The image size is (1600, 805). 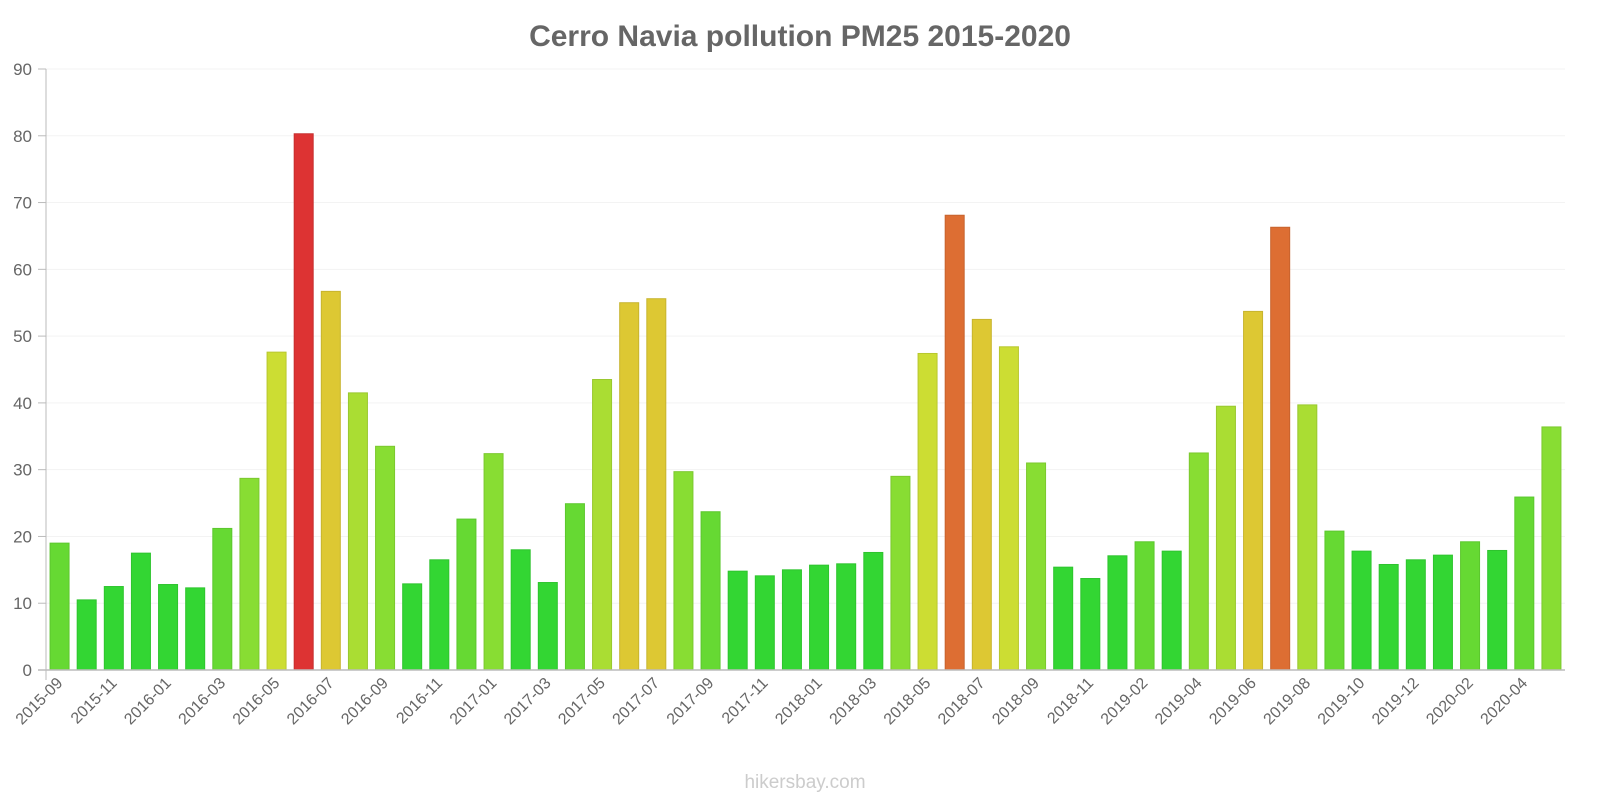 I want to click on x-tick-label: 2019-08, so click(x=1288, y=702).